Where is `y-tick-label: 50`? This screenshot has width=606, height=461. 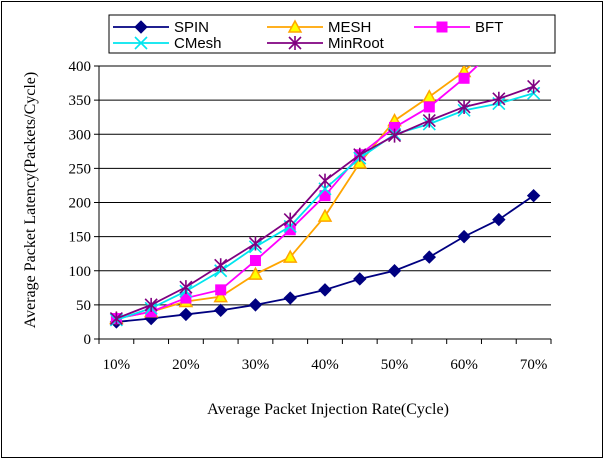 y-tick-label: 50 is located at coordinates (83, 306).